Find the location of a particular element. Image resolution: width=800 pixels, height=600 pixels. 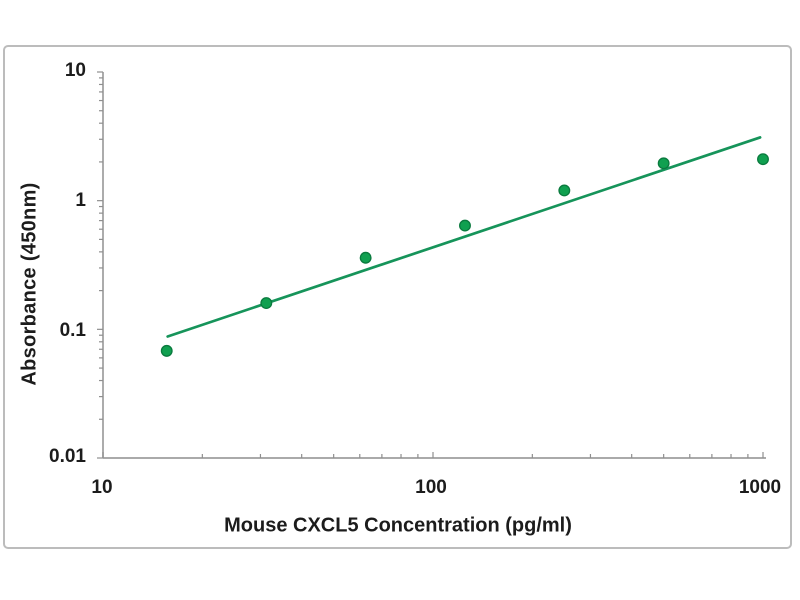

y-axis-title: Absorbance (450nm) is located at coordinates (29, 284).